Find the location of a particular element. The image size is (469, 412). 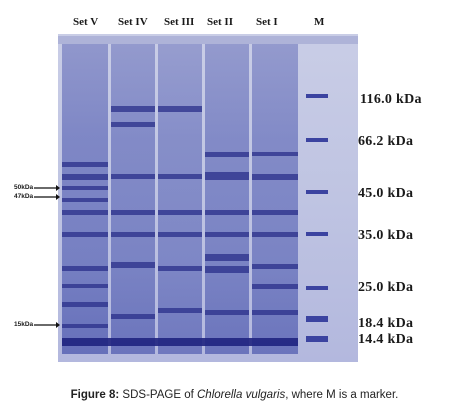

caption-text-2: , where M is a marker. is located at coordinates (342, 395).